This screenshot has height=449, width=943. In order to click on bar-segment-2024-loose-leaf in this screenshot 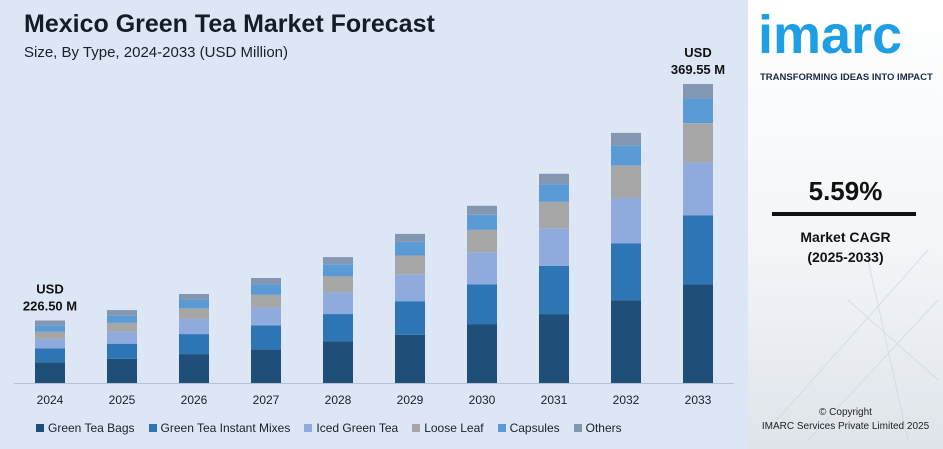, I will do `click(50, 335)`.